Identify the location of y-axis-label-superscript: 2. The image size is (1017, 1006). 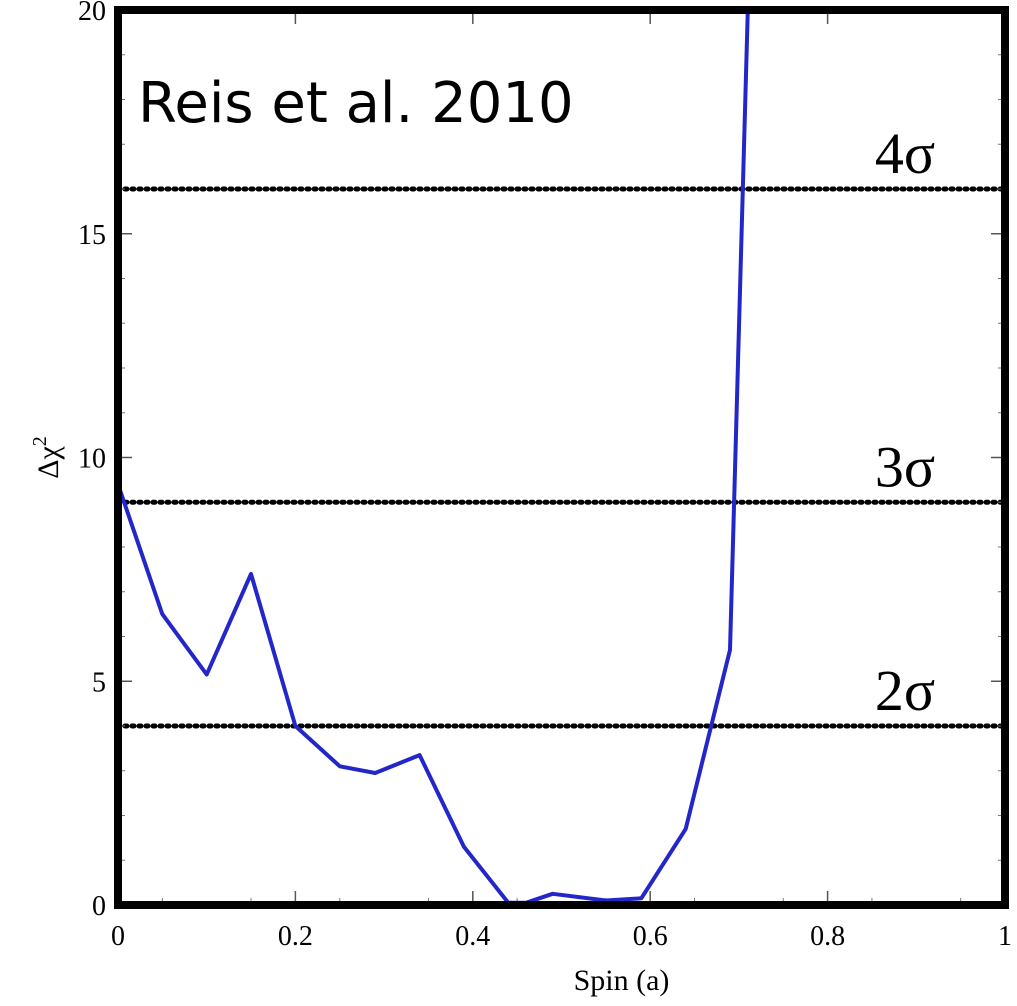
(40, 441).